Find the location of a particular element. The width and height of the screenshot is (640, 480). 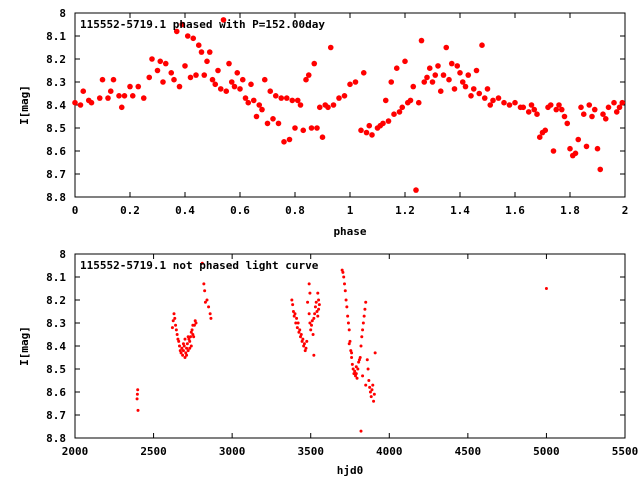

phased-y-tick-label: 8.6 is located at coordinates (56, 151).